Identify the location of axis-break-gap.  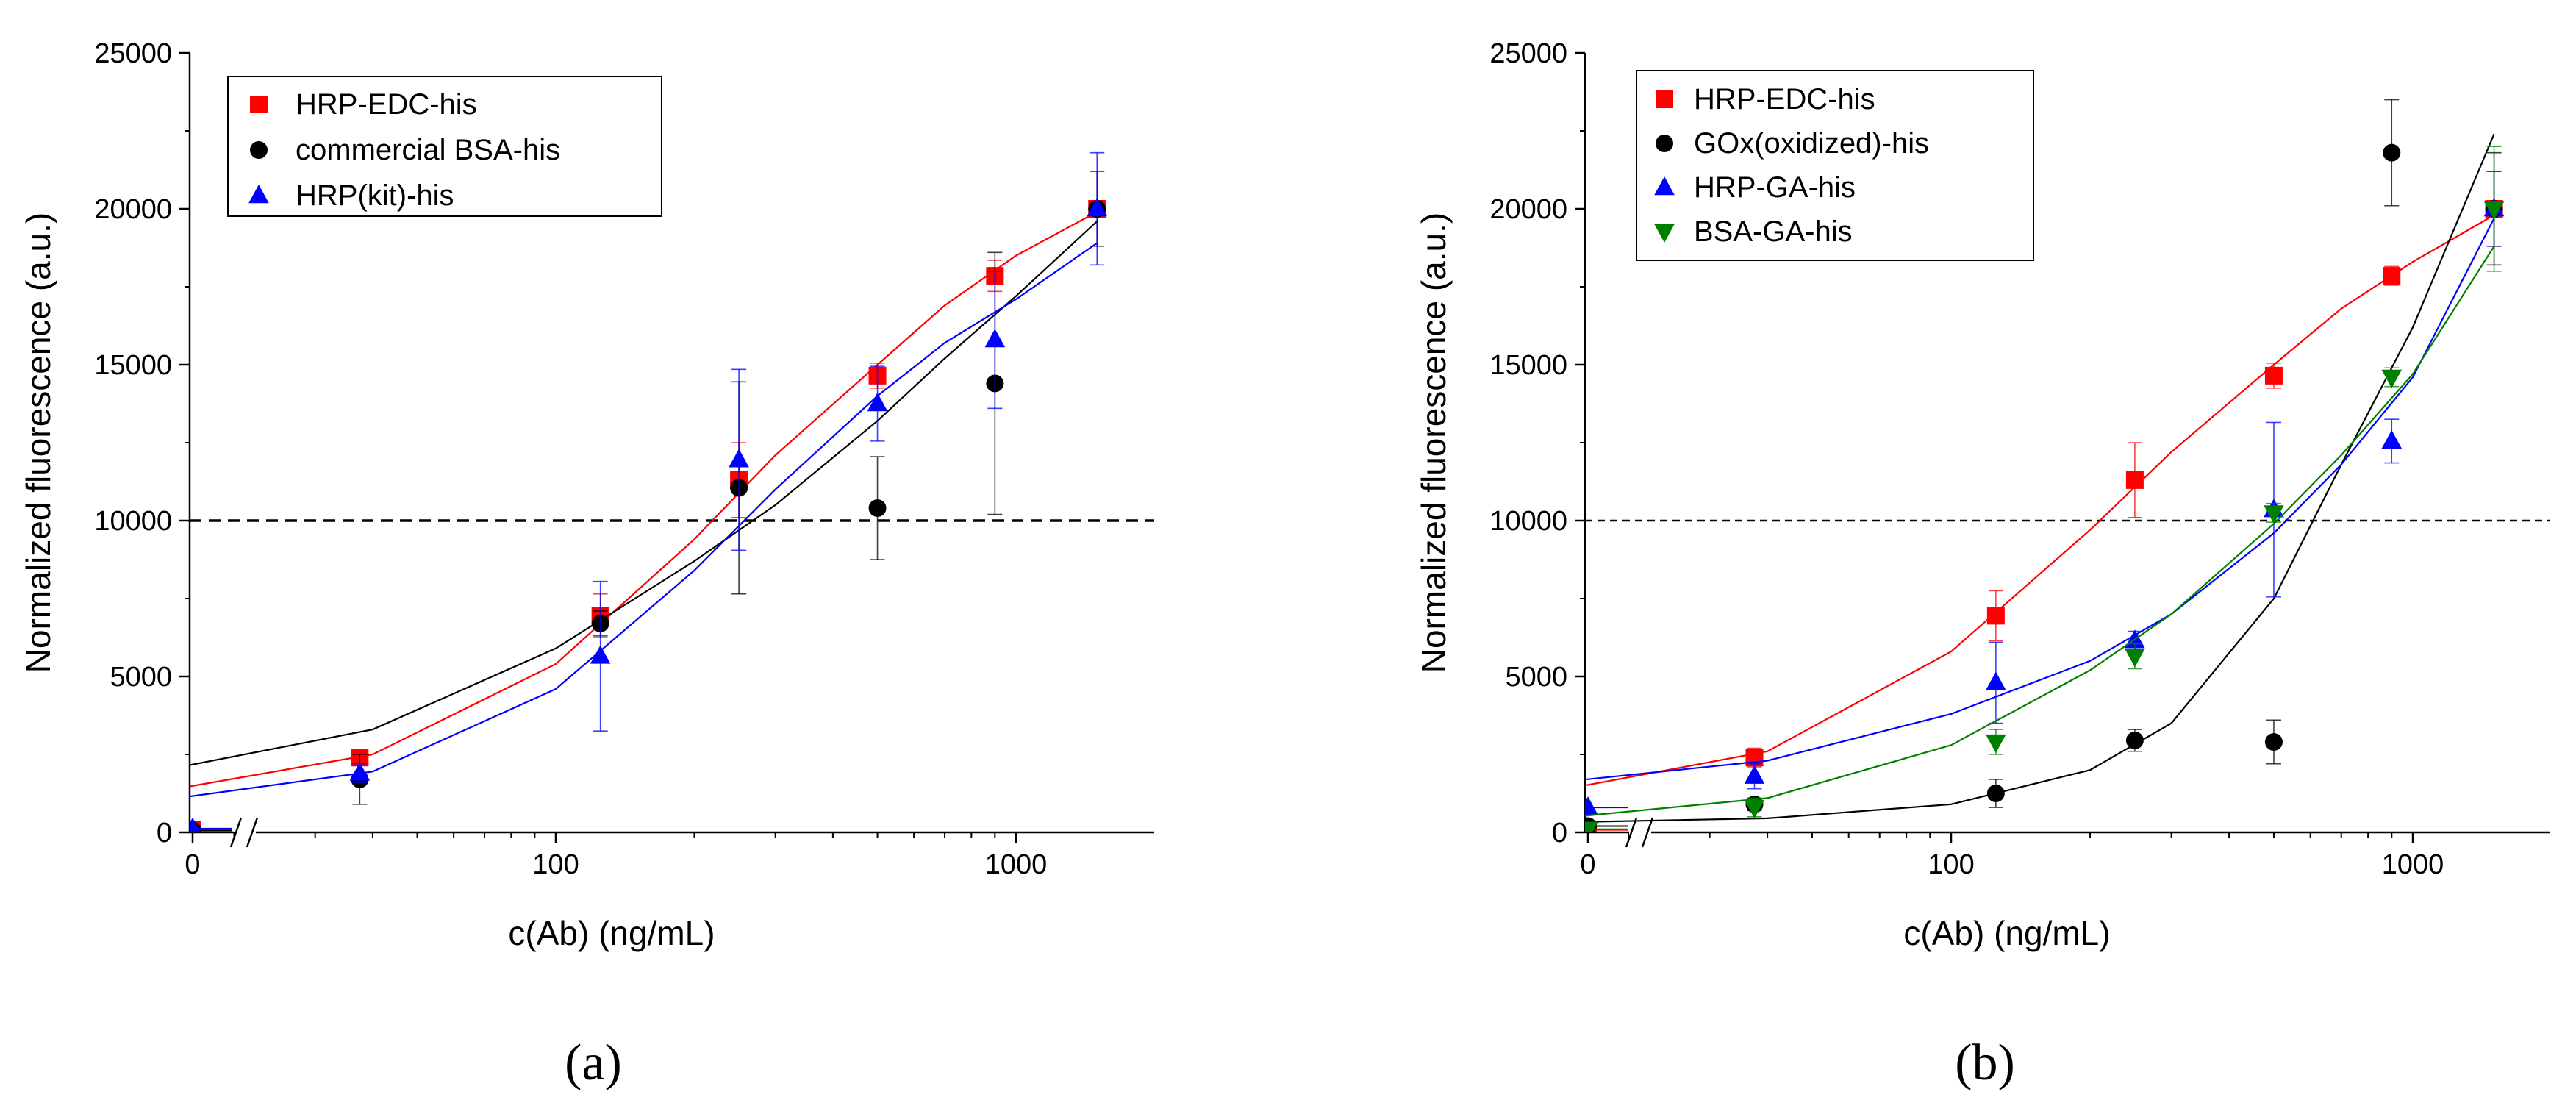
(244, 832).